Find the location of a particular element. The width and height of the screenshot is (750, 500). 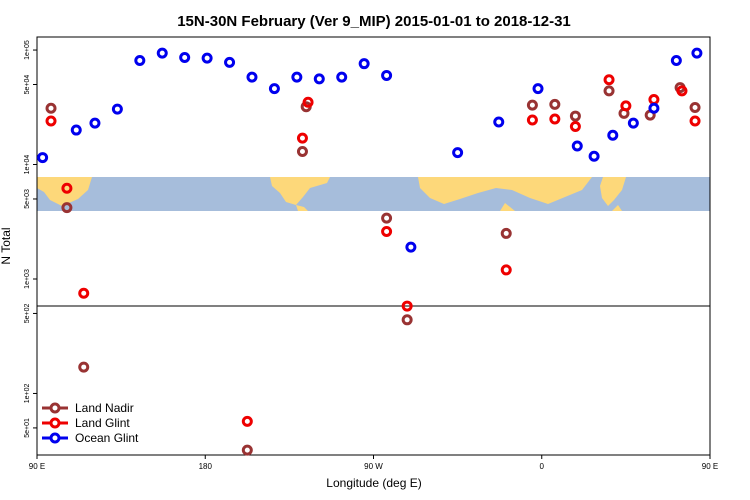

y-tick-label: 5e+03 is located at coordinates (27, 199).